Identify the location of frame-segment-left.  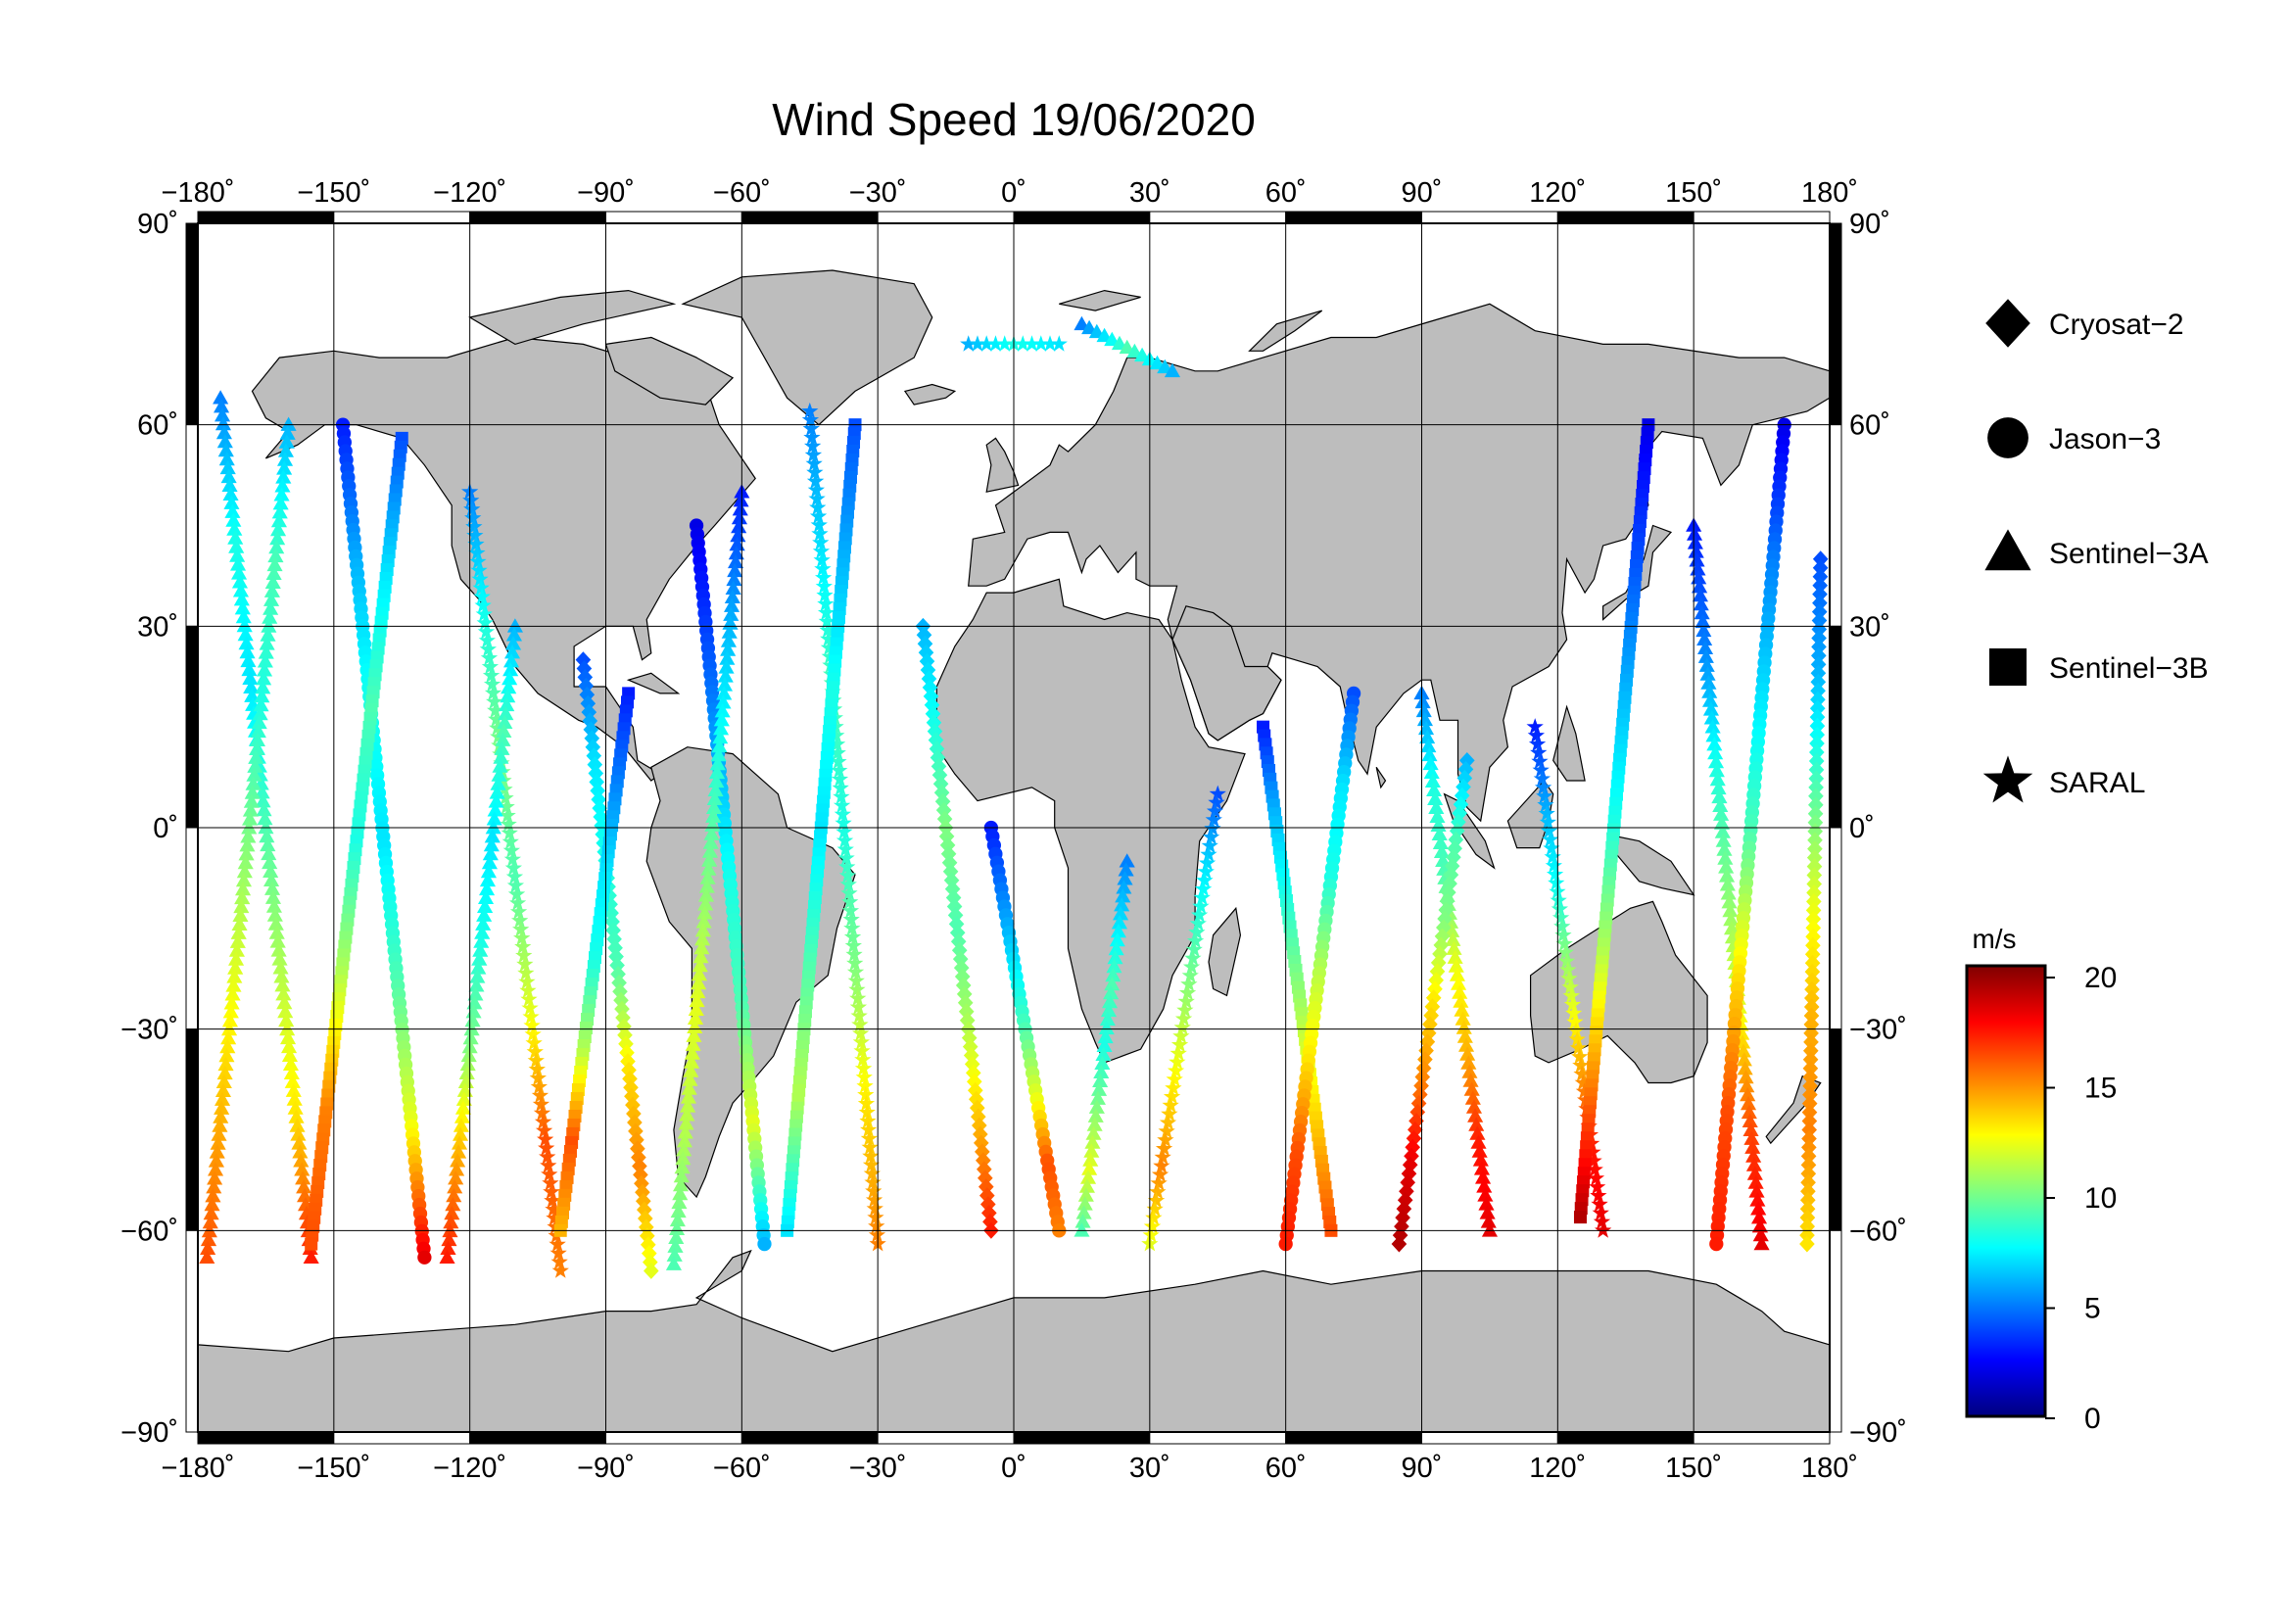
(192, 324).